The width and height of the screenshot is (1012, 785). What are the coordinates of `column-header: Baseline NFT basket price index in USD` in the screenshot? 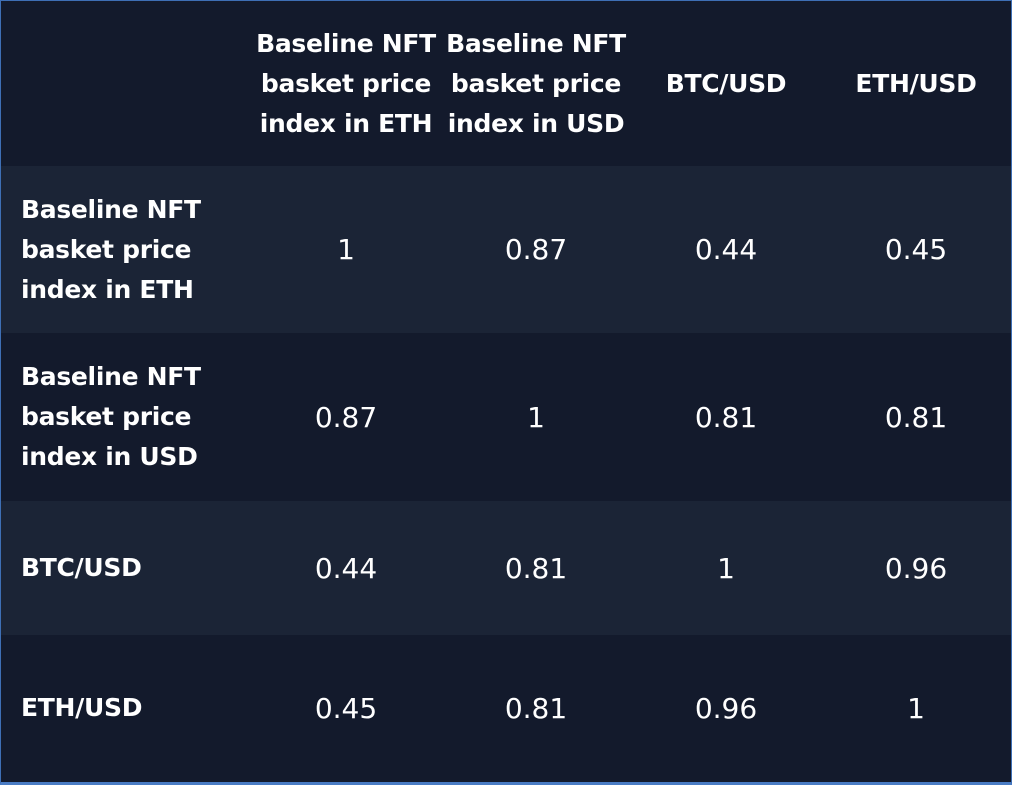 It's located at (536, 83).